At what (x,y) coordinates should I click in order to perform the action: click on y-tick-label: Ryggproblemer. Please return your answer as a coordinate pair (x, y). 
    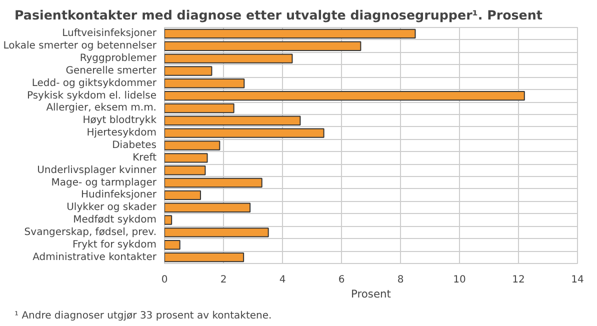
    Looking at the image, I should click on (119, 58).